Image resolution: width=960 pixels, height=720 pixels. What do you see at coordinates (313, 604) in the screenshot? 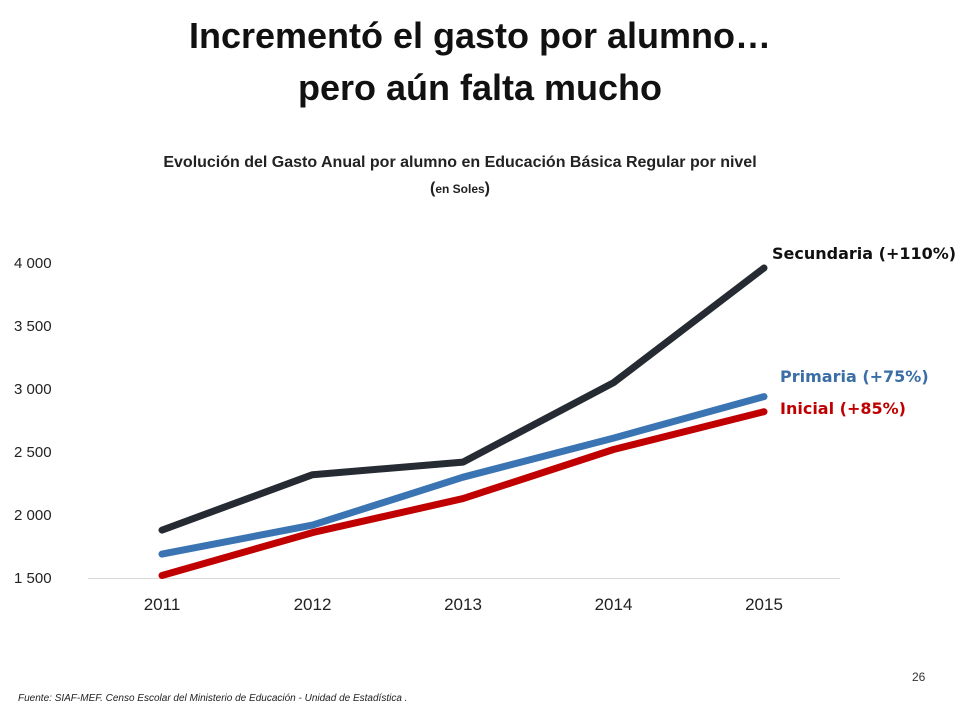
I see `x-tick-label: 2012` at bounding box center [313, 604].